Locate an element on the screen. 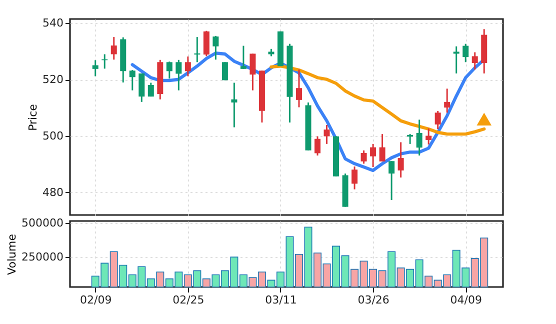 This screenshot has height=324, width=556. x-tick-label: 02/25 is located at coordinates (188, 300).